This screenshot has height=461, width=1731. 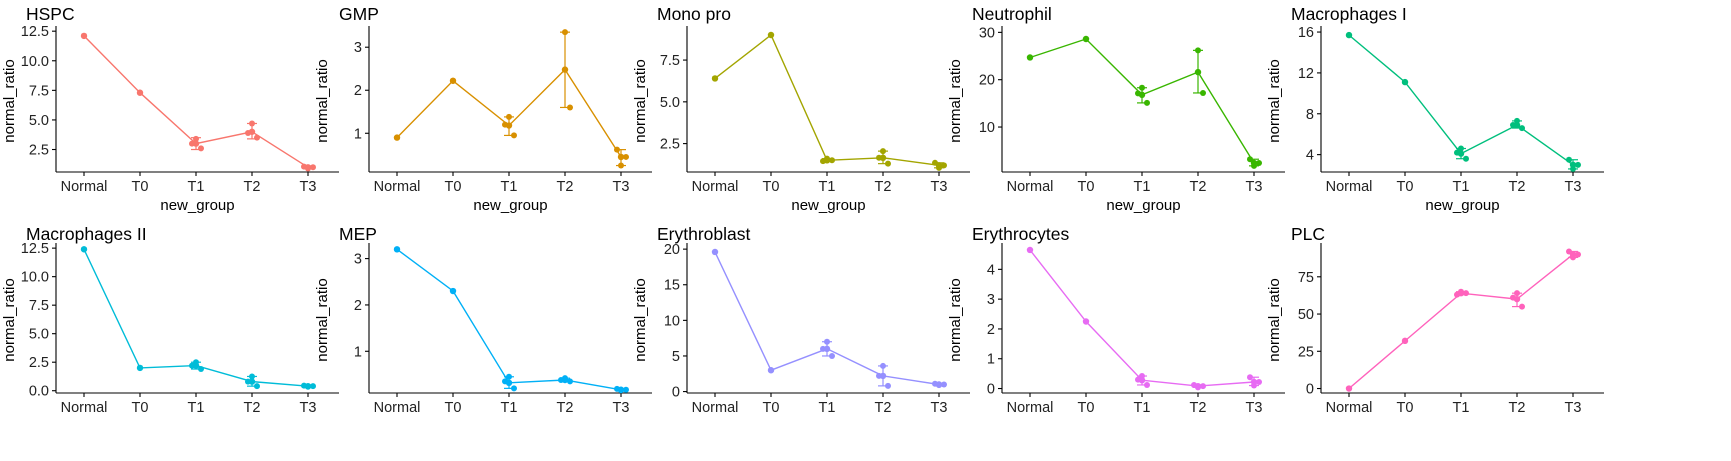 I want to click on chart-title: Neutrophil, so click(x=1012, y=14).